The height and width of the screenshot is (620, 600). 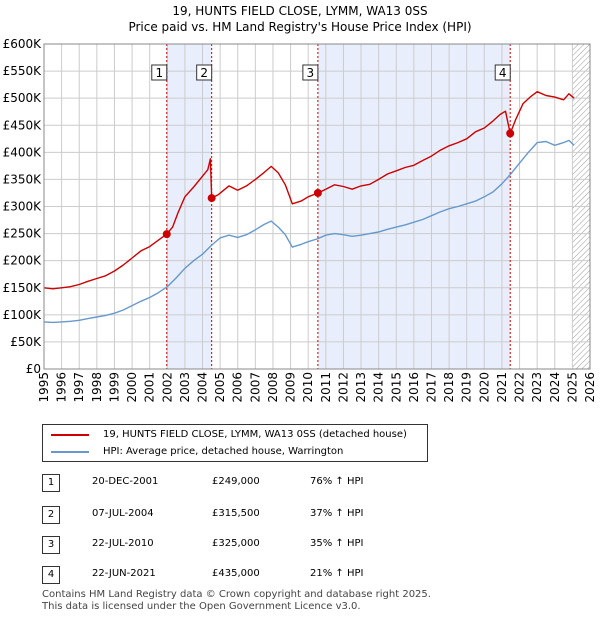 What do you see at coordinates (238, 387) in the screenshot?
I see `x-tick-label: 2006` at bounding box center [238, 387].